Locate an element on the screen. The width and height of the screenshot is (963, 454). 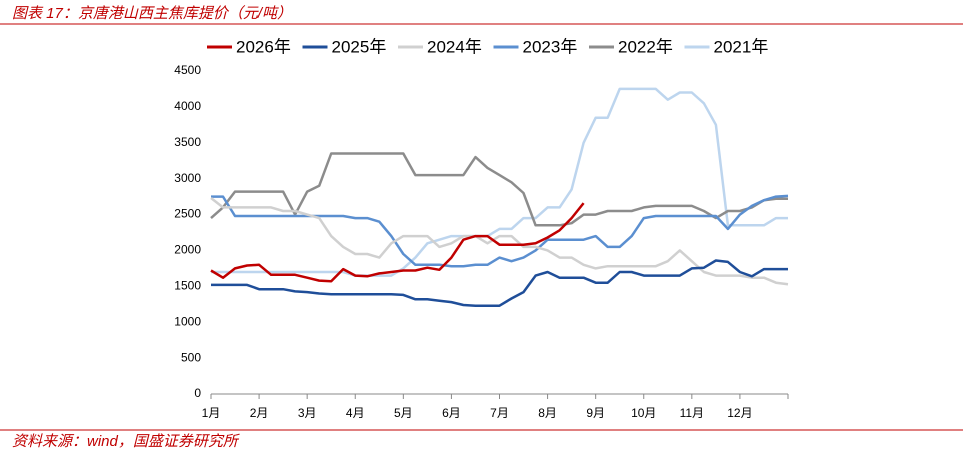
x-tick-label: 11月 is located at coordinates (692, 413).